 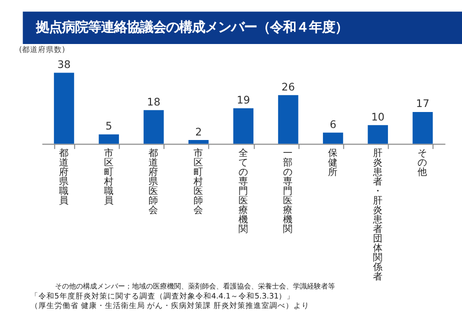 I want to click on chart-title: 拠点病院等連絡協議会の構成メンバー（令和４年度）, so click(x=191, y=28).